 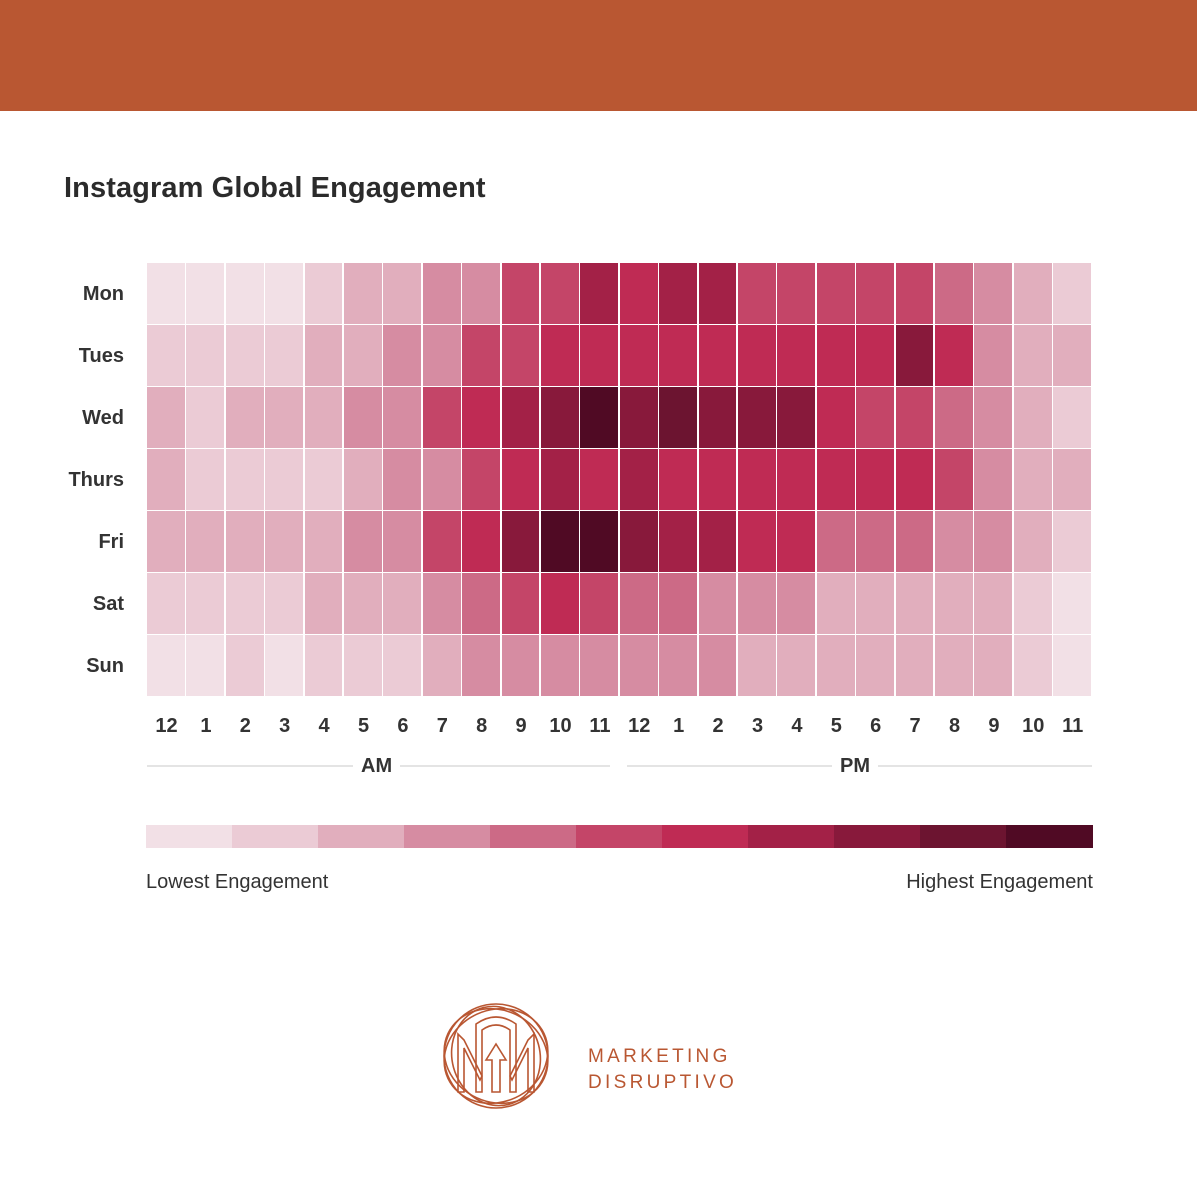 I want to click on top-bar, so click(x=598, y=55).